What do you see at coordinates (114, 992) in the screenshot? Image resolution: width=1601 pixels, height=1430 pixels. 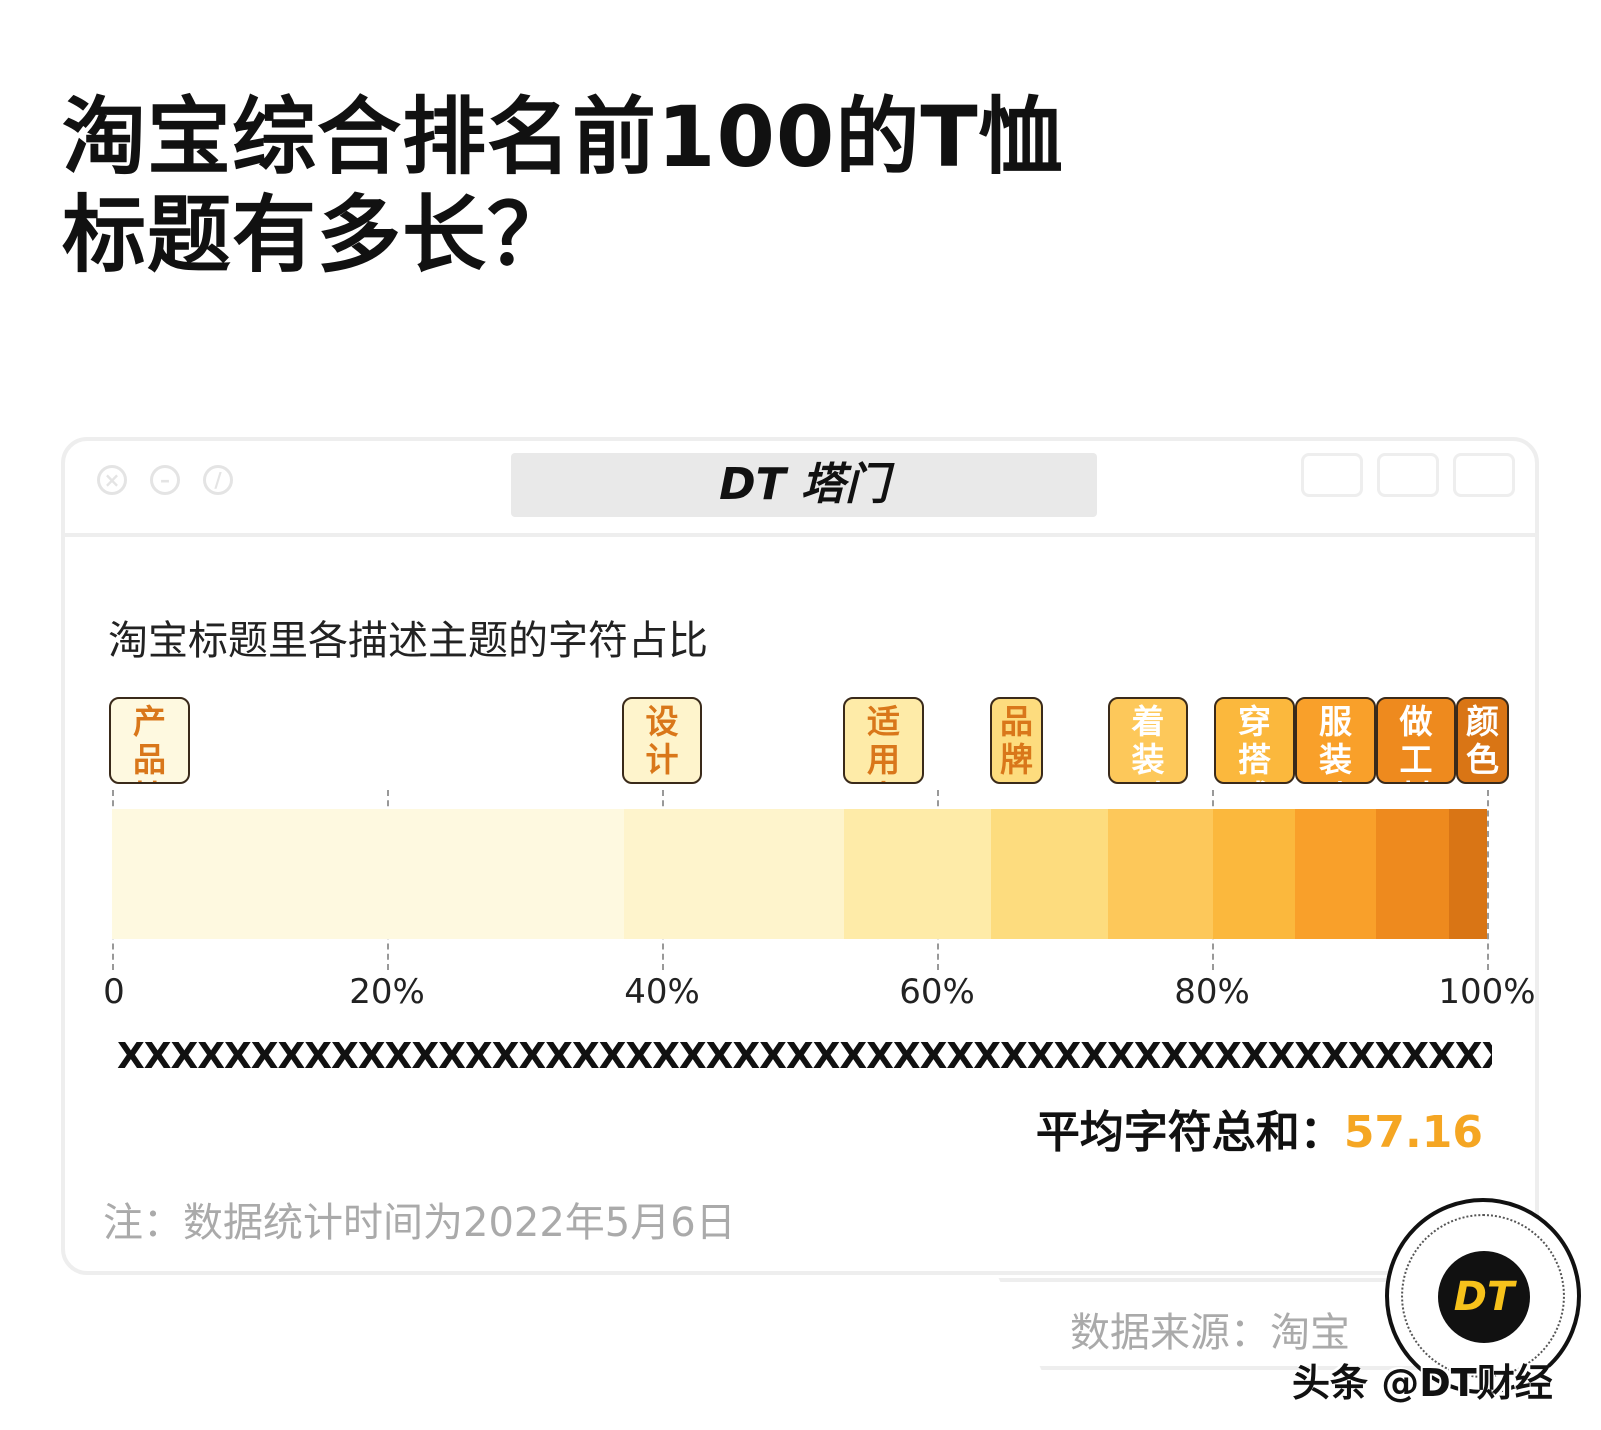 I see `x-tick-label: 0` at bounding box center [114, 992].